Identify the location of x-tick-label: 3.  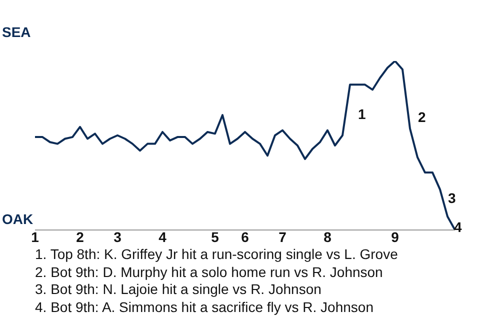
(118, 236).